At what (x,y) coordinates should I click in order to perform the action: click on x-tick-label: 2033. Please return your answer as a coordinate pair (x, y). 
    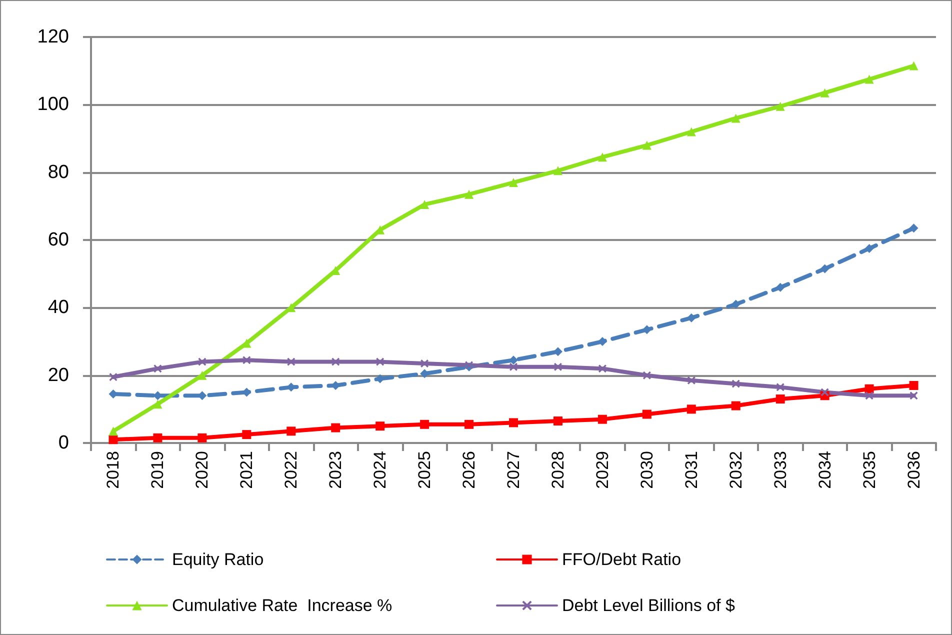
    Looking at the image, I should click on (780, 470).